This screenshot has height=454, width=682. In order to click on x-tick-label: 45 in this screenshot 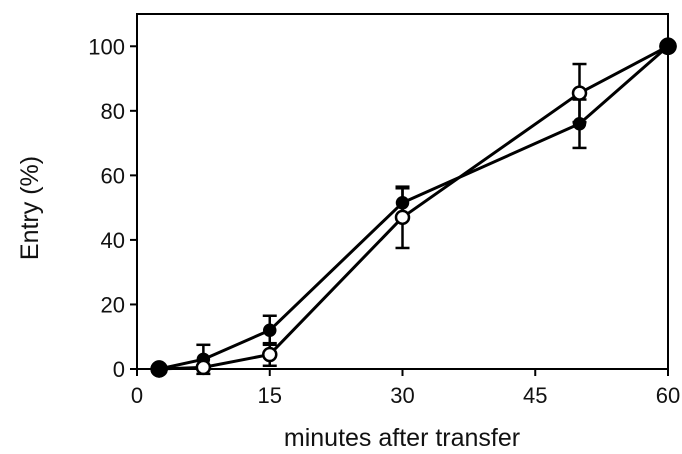, I will do `click(535, 395)`.